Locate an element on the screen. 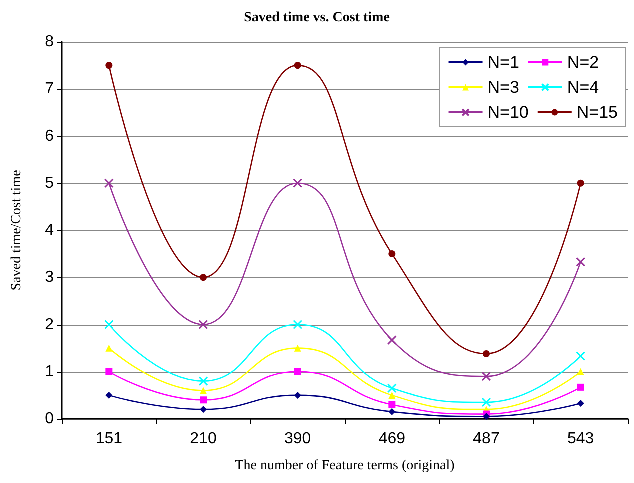 Image resolution: width=634 pixels, height=483 pixels. x-tick-label: 390 is located at coordinates (298, 439).